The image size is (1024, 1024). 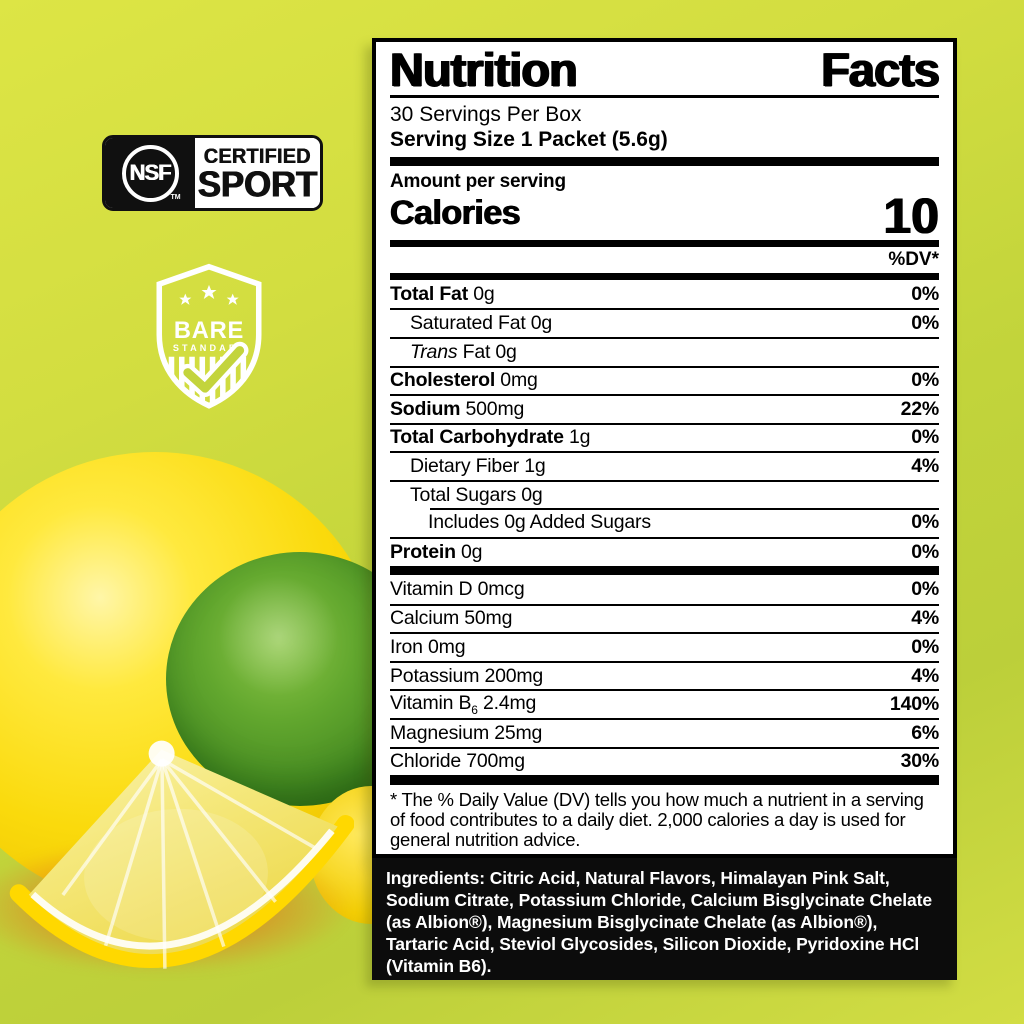 I want to click on nutrient-name: Saturated Fat 0g, so click(x=481, y=323).